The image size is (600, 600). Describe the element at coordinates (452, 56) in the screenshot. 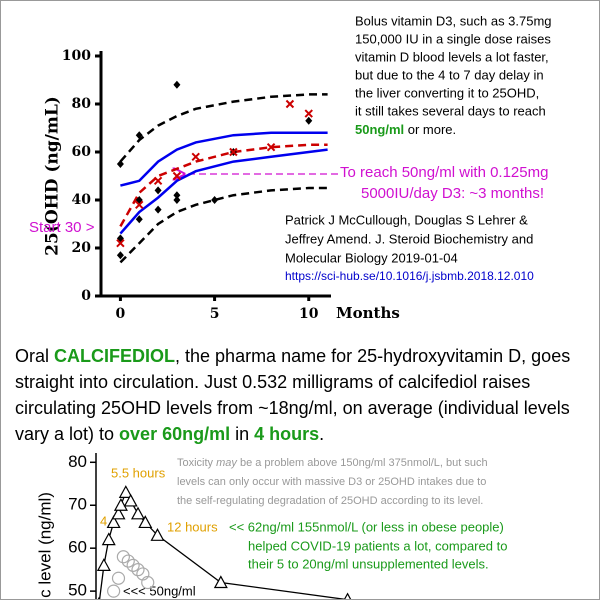

I see `note-line: vitamin D blood levels a lot faster,` at that location.